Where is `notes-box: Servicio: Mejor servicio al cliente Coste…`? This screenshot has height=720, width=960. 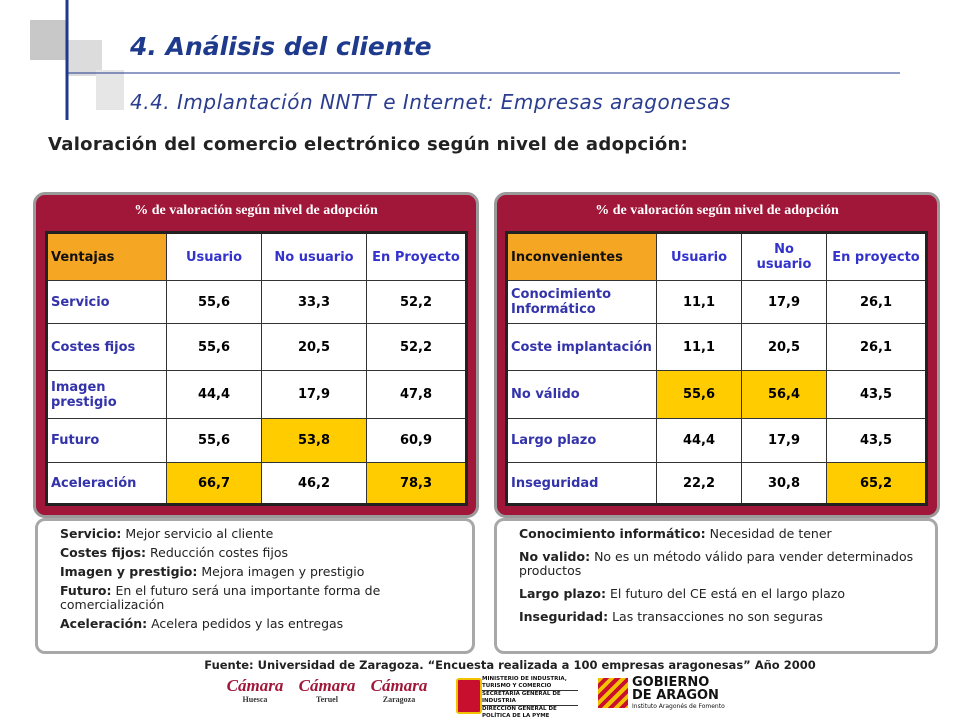
notes-box: Servicio: Mejor servicio al cliente Coste… is located at coordinates (255, 586).